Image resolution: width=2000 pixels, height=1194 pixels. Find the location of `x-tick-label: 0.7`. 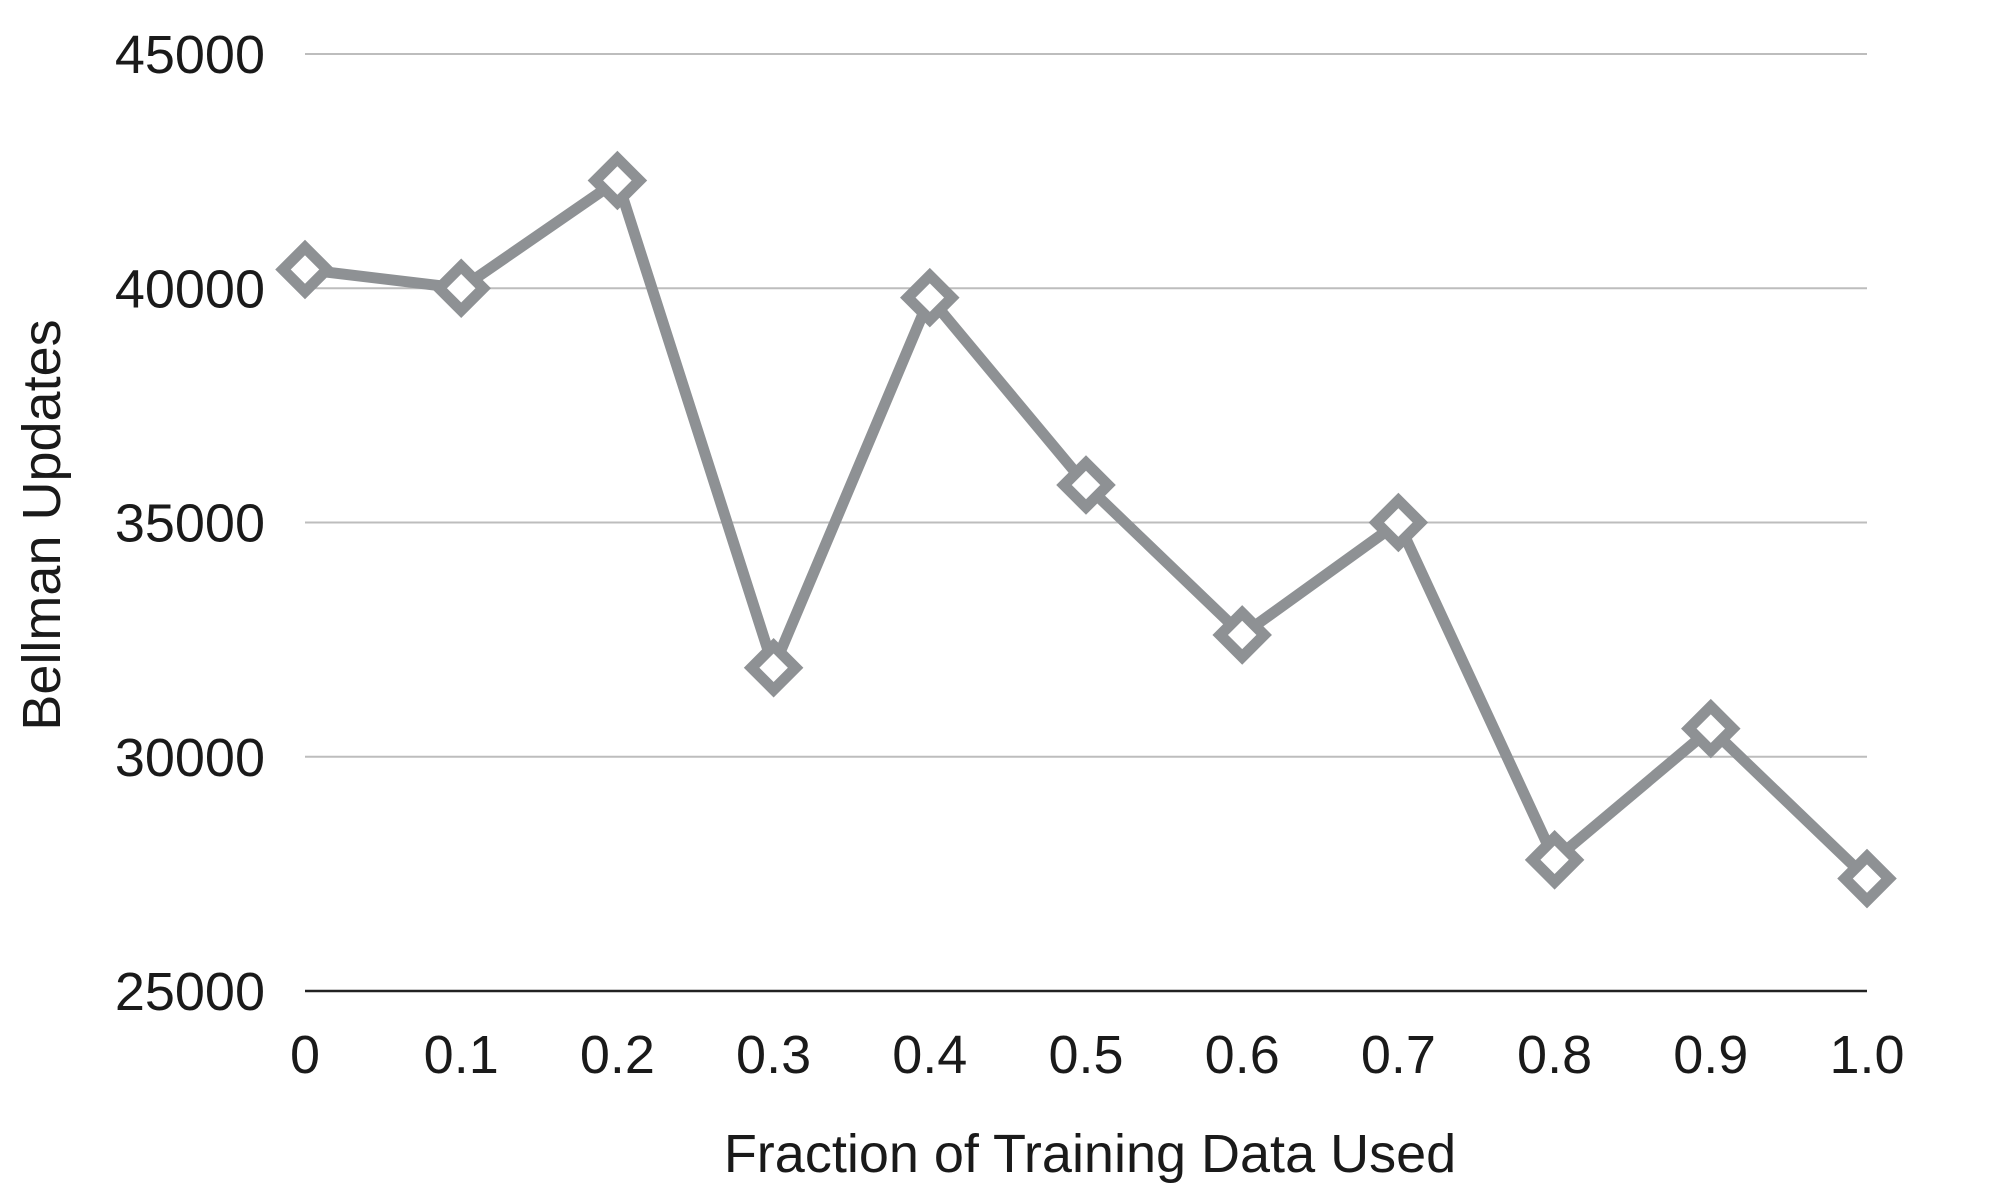

x-tick-label: 0.7 is located at coordinates (1398, 1055).